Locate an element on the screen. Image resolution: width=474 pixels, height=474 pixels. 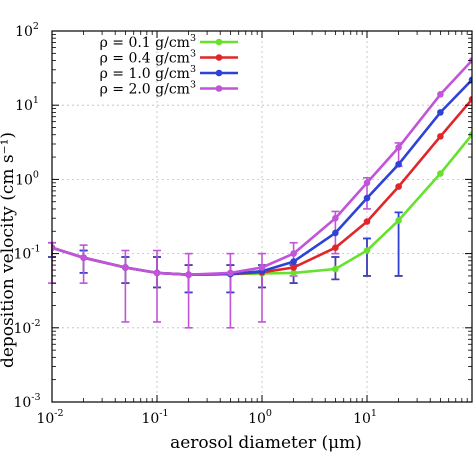
y-tick-label: 10¹ is located at coordinates (27, 104).